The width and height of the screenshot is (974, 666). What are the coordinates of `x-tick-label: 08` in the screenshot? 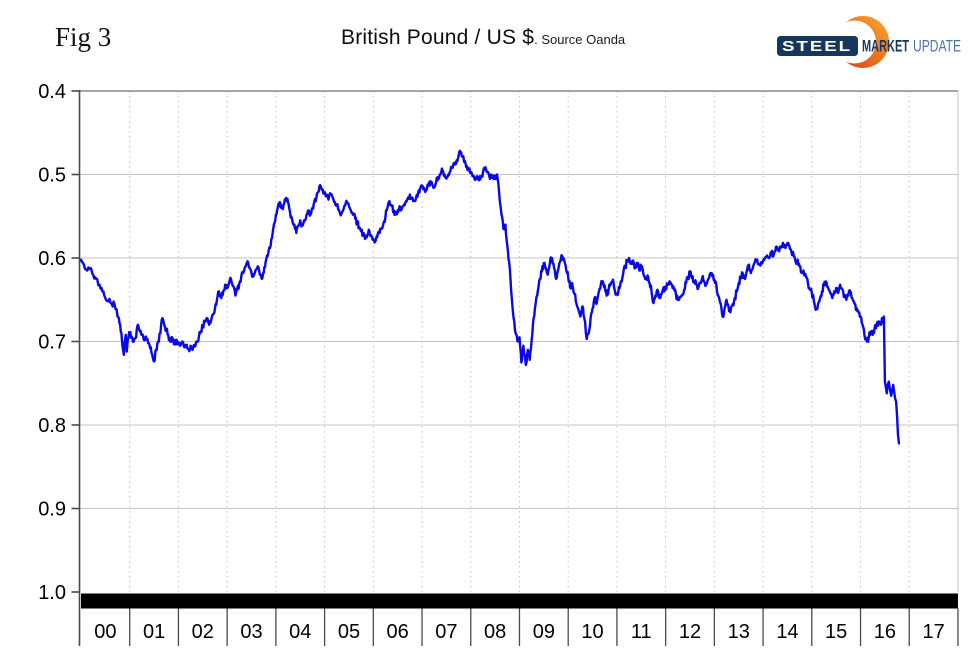 It's located at (495, 632).